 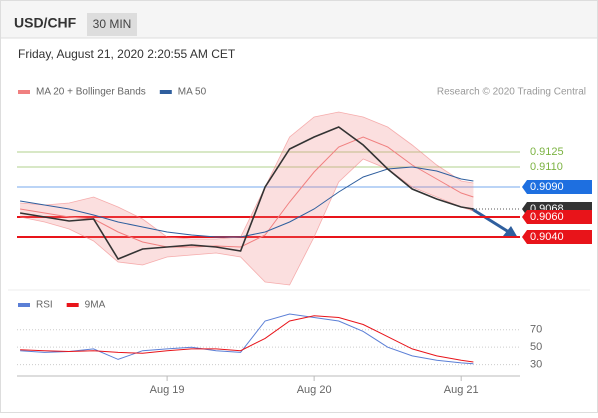 I want to click on legend-label: MA 50, so click(x=192, y=92).